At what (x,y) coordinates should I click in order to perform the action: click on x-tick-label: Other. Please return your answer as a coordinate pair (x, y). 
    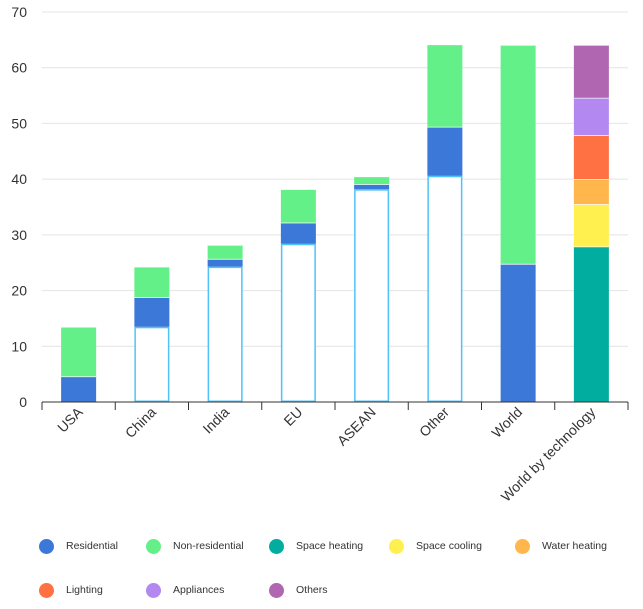
    Looking at the image, I should click on (434, 422).